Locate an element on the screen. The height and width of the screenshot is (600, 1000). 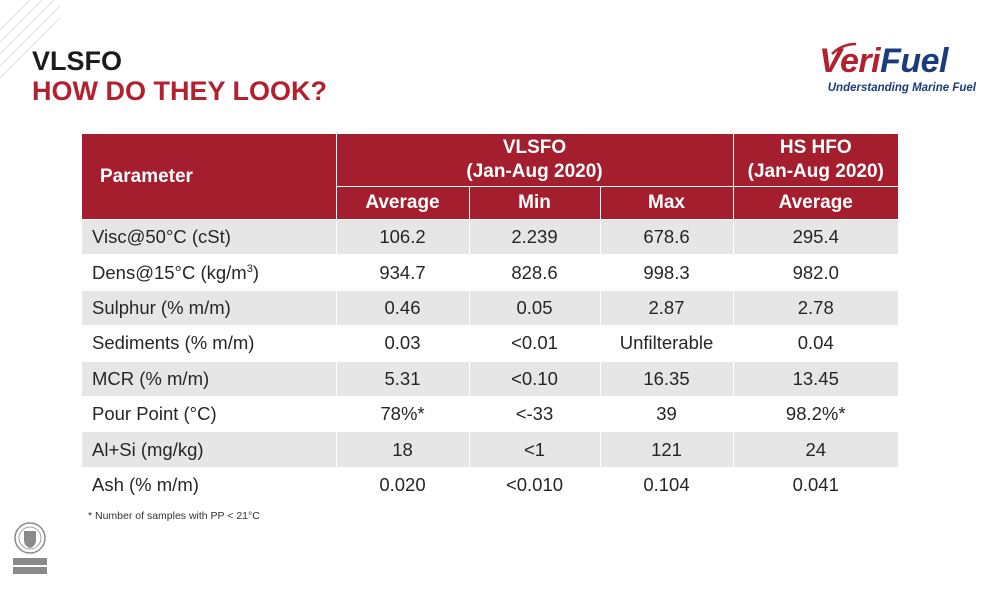
row-parameter-superscript: 3 is located at coordinates (249, 268).